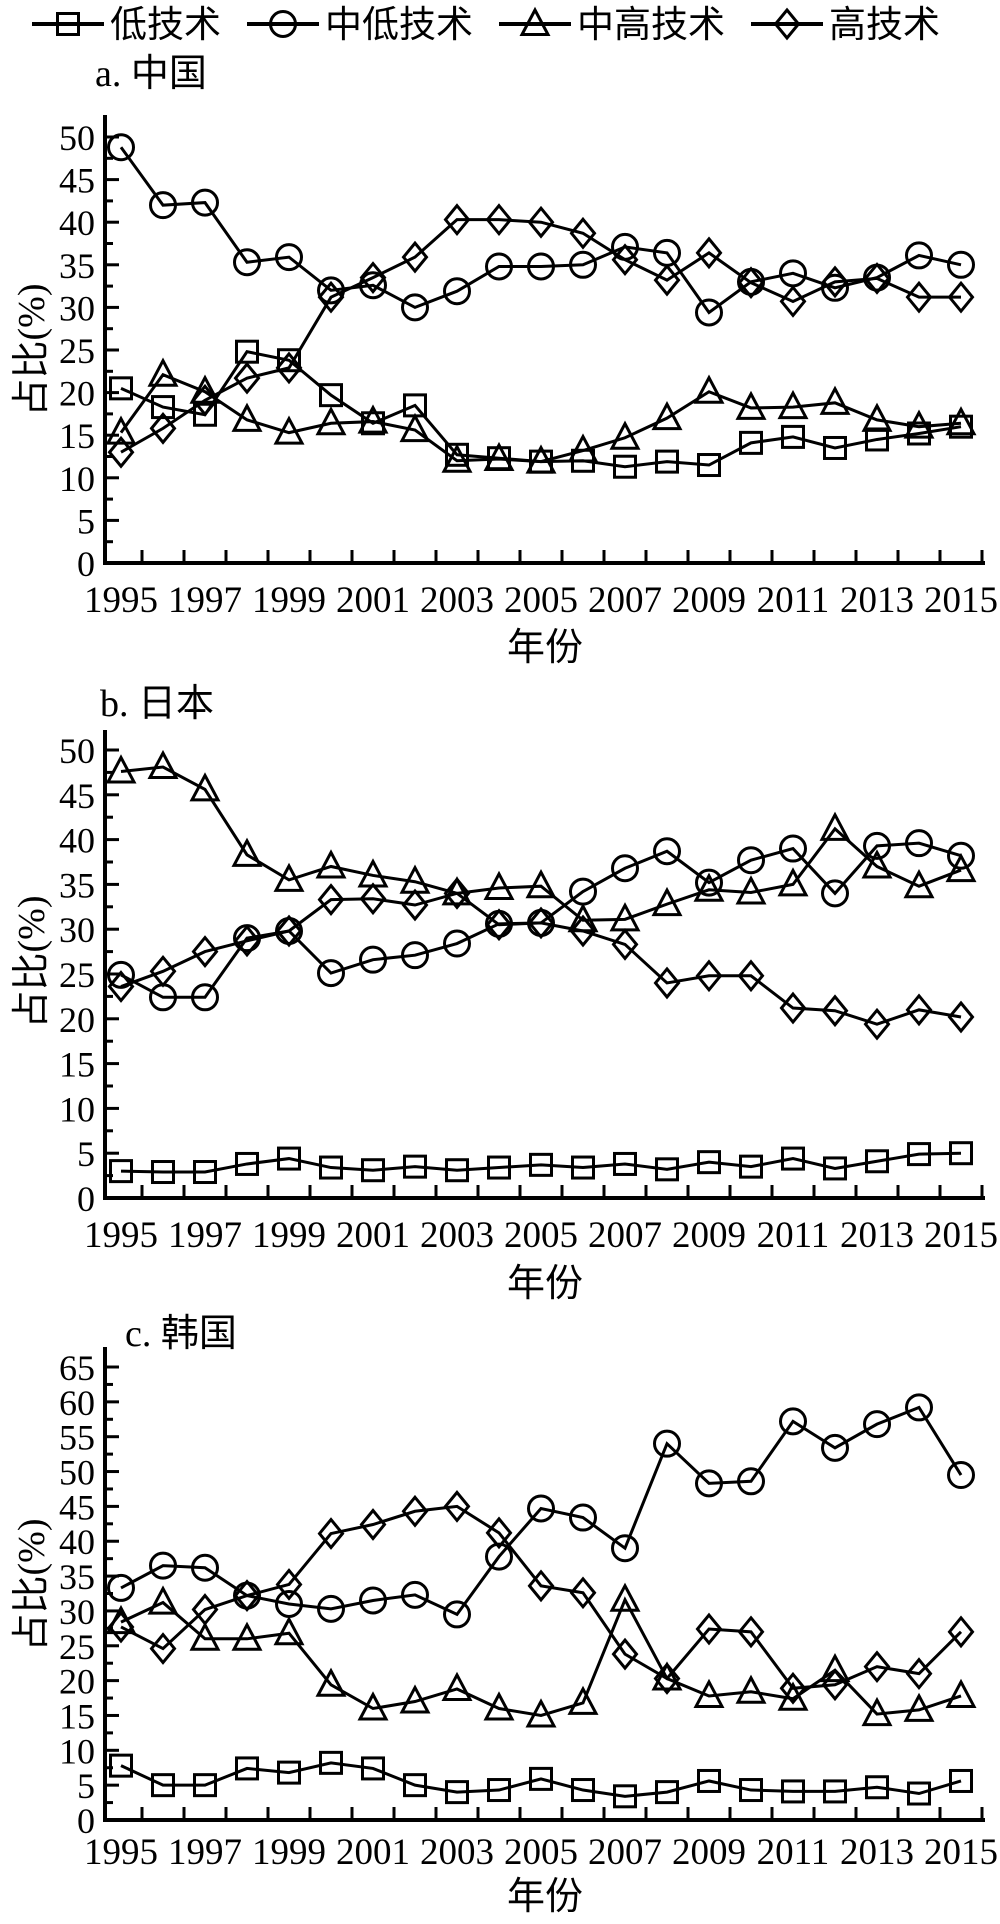 This screenshot has height=1924, width=1000. Describe the element at coordinates (86, 521) in the screenshot. I see `y-tick-label: 5` at that location.